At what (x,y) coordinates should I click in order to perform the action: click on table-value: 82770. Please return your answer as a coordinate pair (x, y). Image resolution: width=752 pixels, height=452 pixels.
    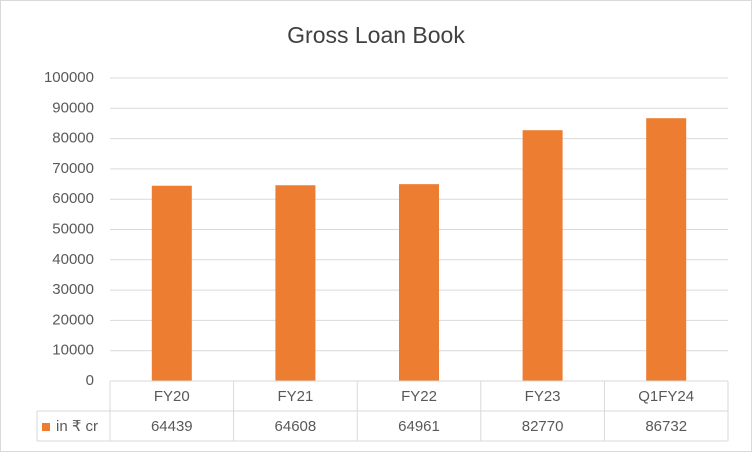
    Looking at the image, I should click on (543, 426).